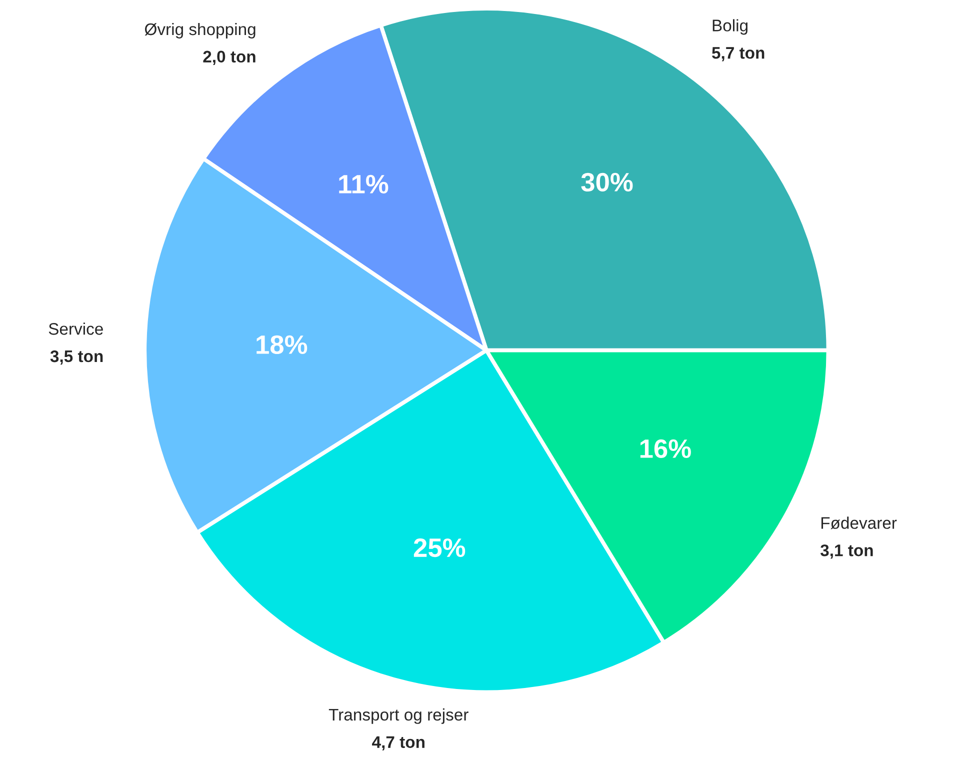  I want to click on slice-label: Bolig, so click(730, 27).